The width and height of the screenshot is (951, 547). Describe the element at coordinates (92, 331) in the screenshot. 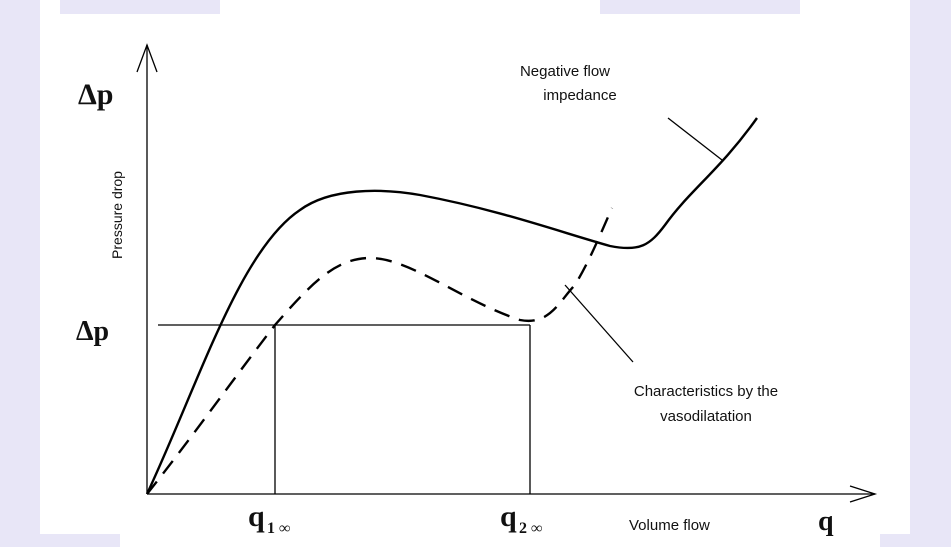

I see `level-label: Δp` at that location.